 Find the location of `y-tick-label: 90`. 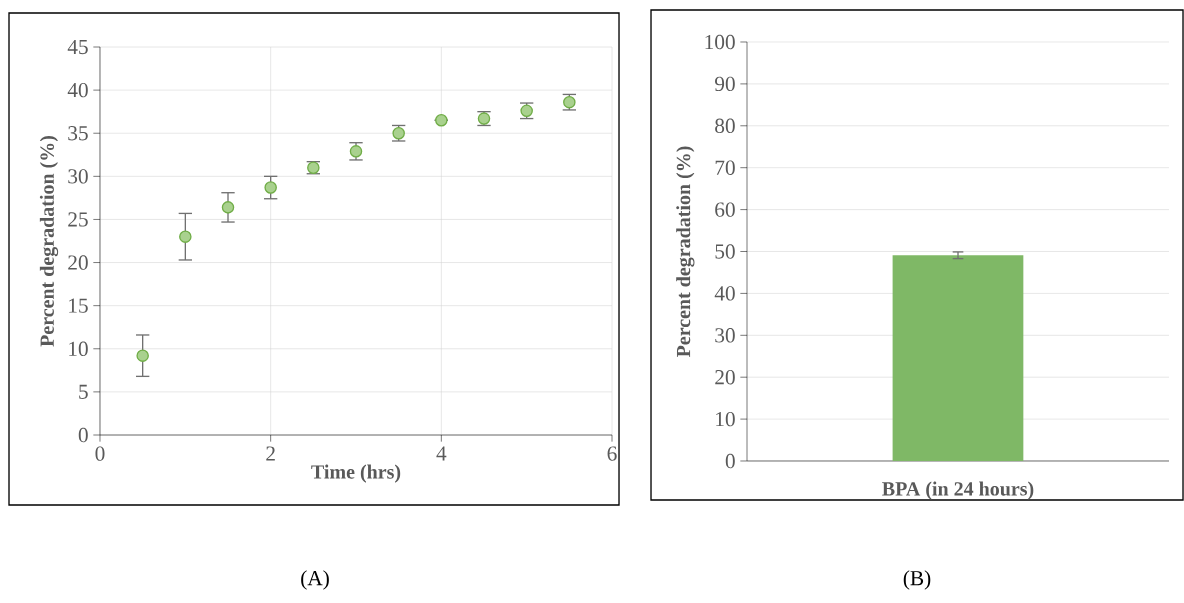

y-tick-label: 90 is located at coordinates (724, 84).